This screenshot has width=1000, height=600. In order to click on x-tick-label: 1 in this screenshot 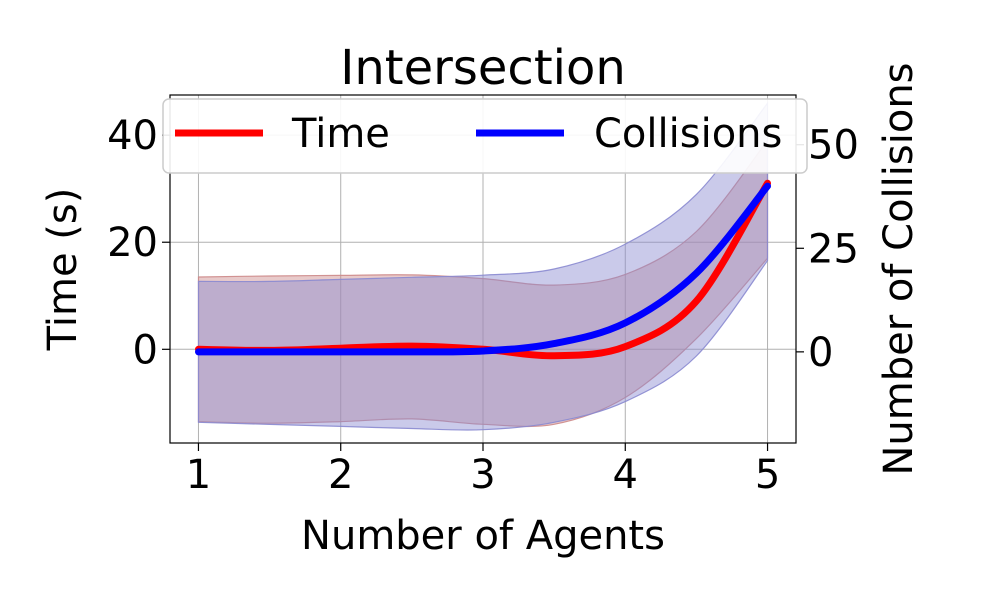, I will do `click(198, 475)`.